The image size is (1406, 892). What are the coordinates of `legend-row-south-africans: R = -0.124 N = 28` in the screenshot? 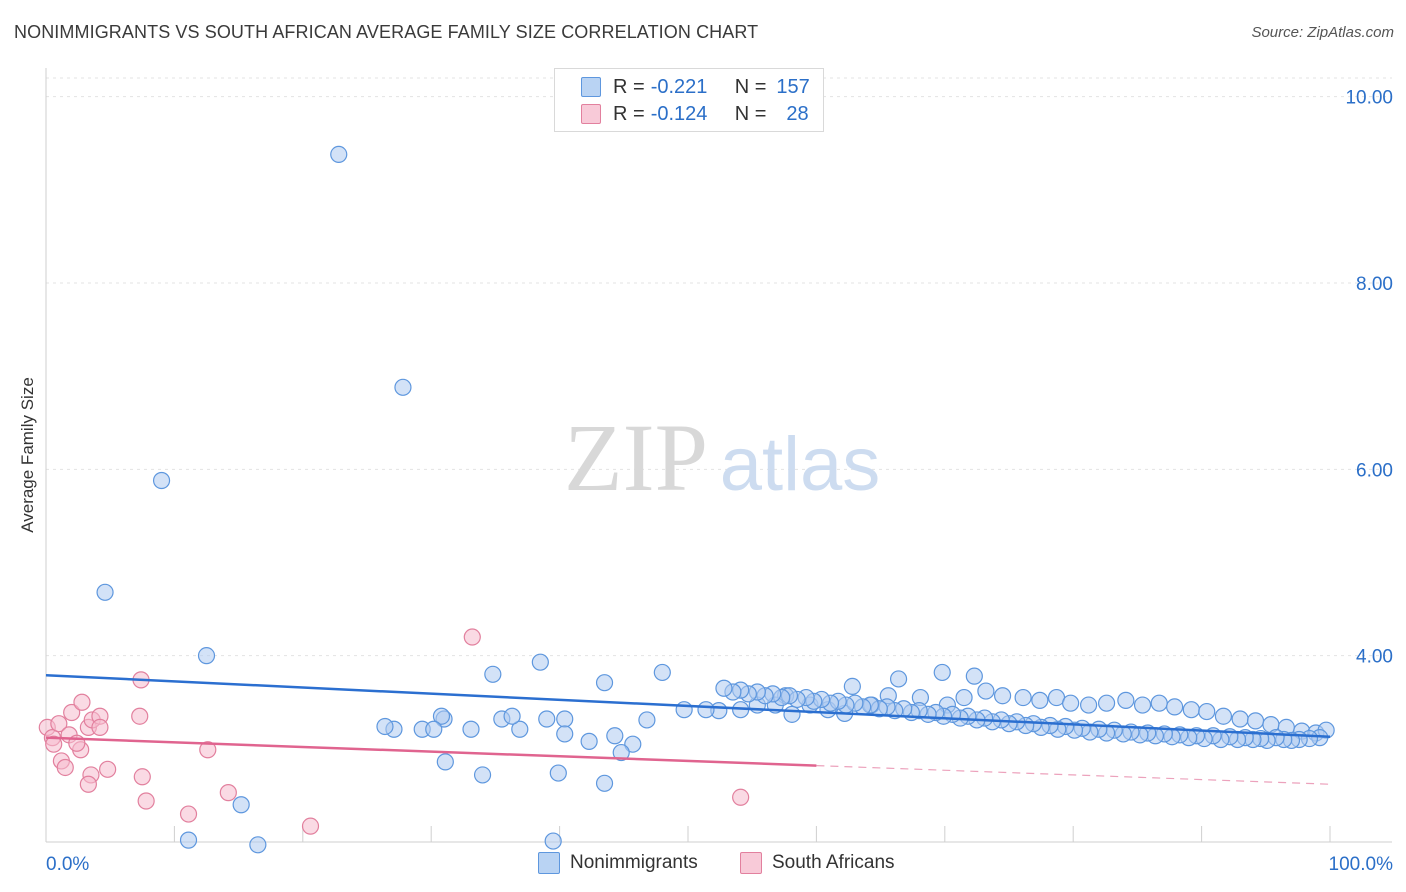 It's located at (695, 114).